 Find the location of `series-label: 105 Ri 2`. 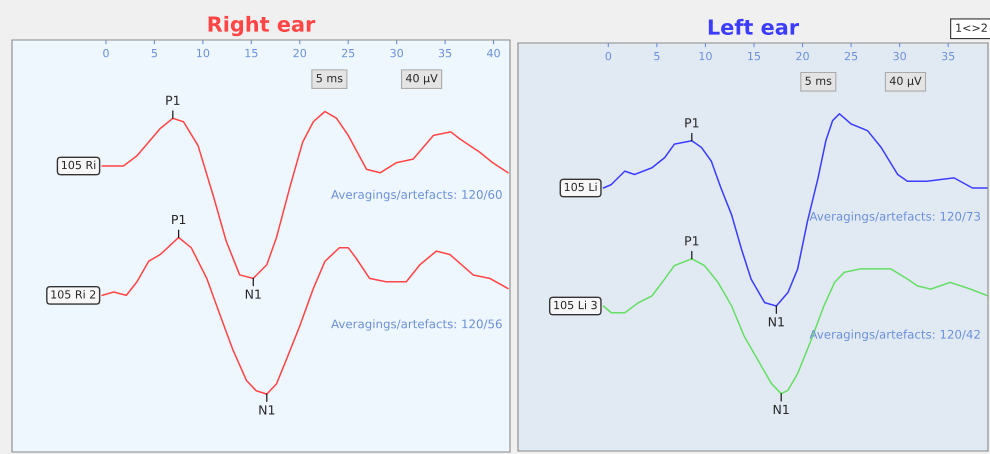

series-label: 105 Ri 2 is located at coordinates (73, 294).